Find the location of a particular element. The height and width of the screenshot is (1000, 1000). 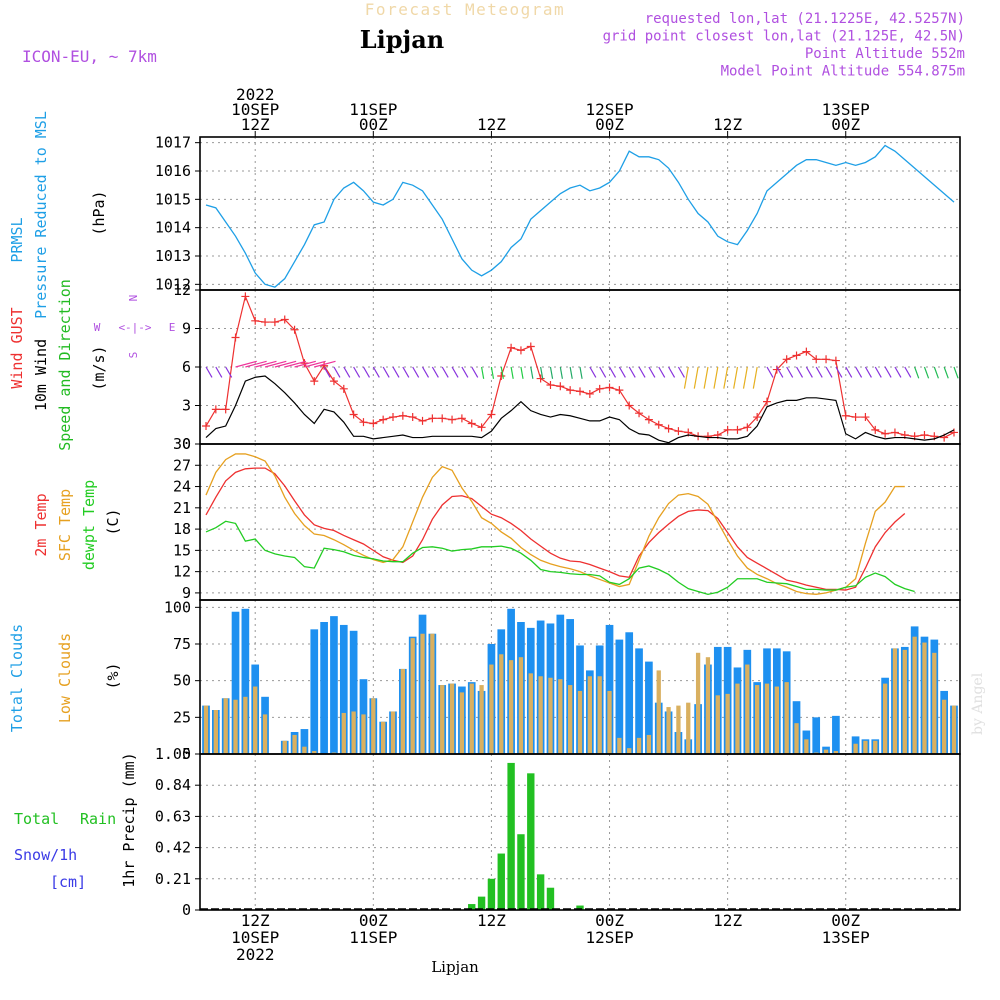

model-label: ICON-EU, ~ 7km is located at coordinates (89, 56).